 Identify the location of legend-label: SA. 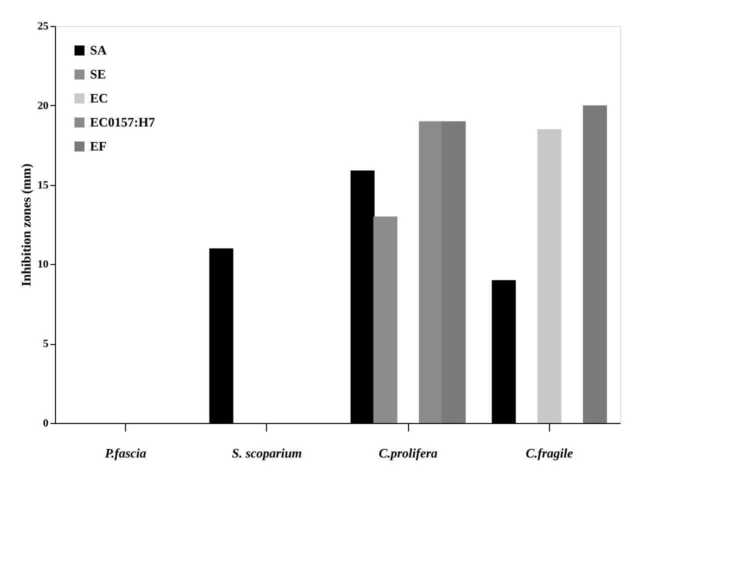
(99, 50).